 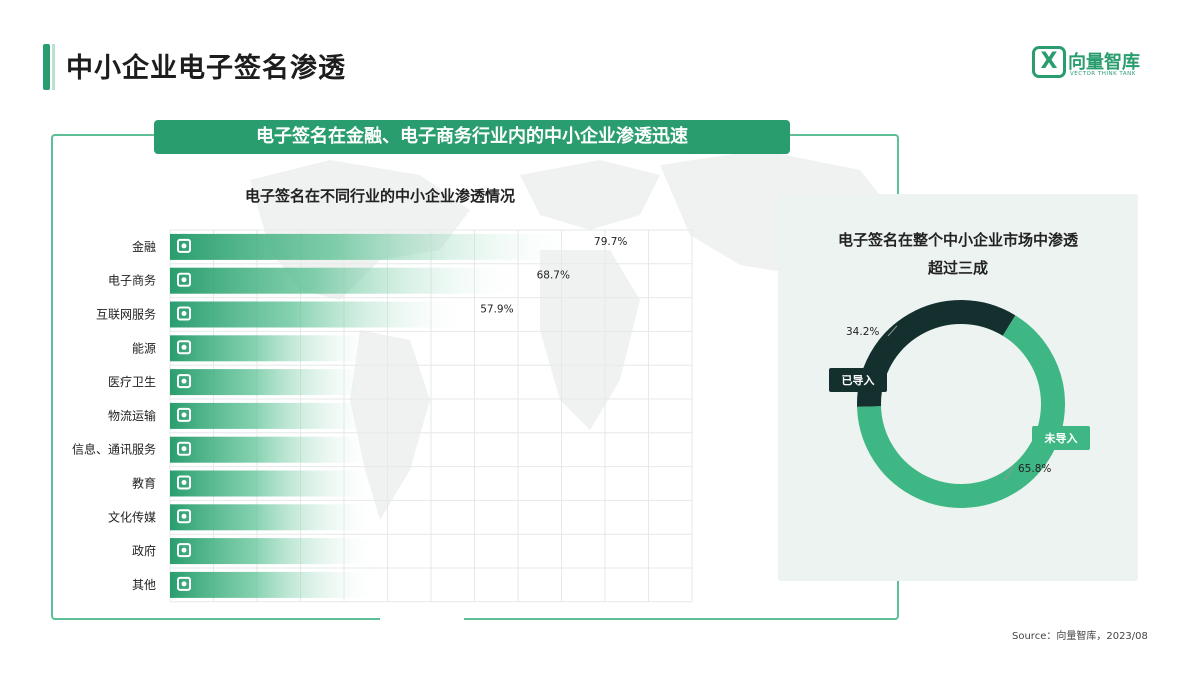 I want to click on finance-icon, so click(x=184, y=245).